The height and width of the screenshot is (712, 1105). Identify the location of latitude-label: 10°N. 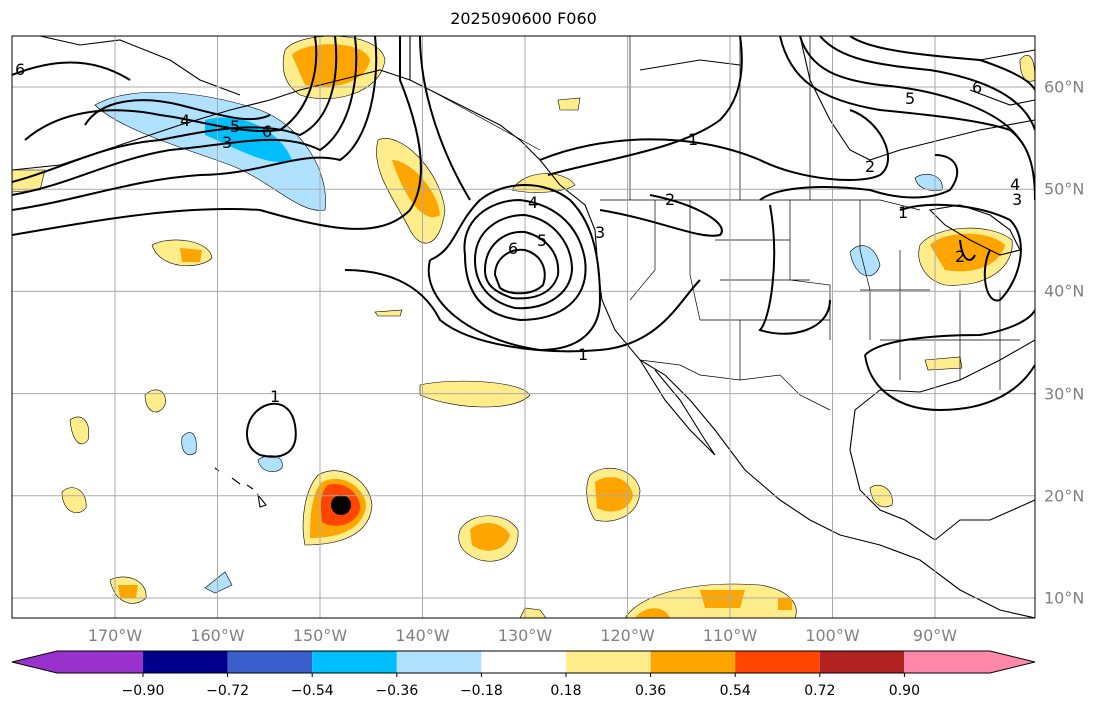
(1064, 598).